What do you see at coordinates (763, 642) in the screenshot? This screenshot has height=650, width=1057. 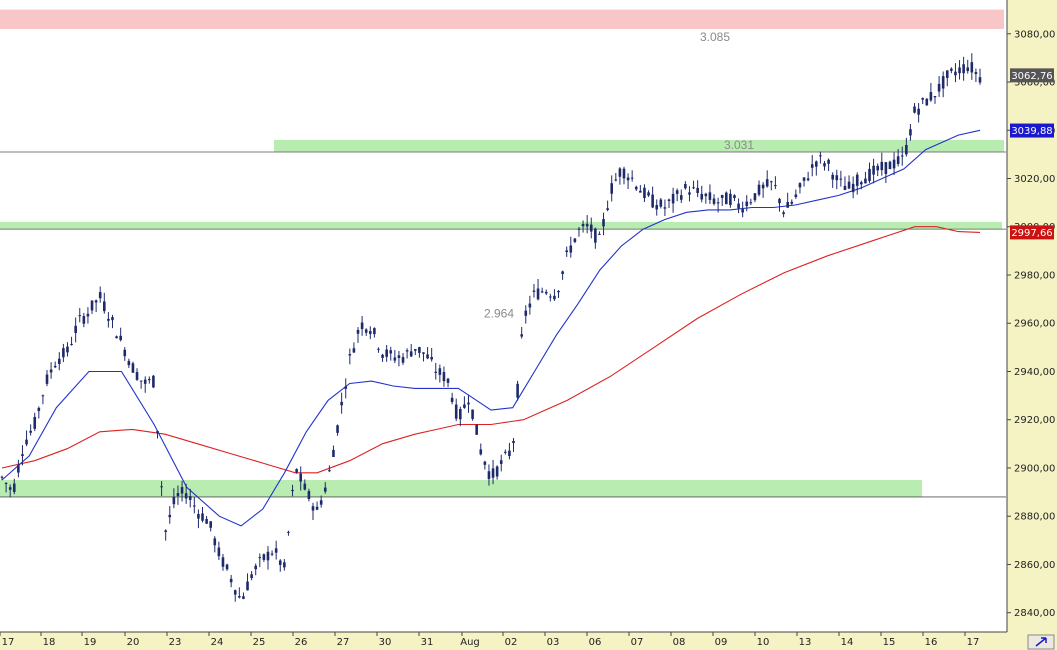 I see `x-tick-label: 10` at bounding box center [763, 642].